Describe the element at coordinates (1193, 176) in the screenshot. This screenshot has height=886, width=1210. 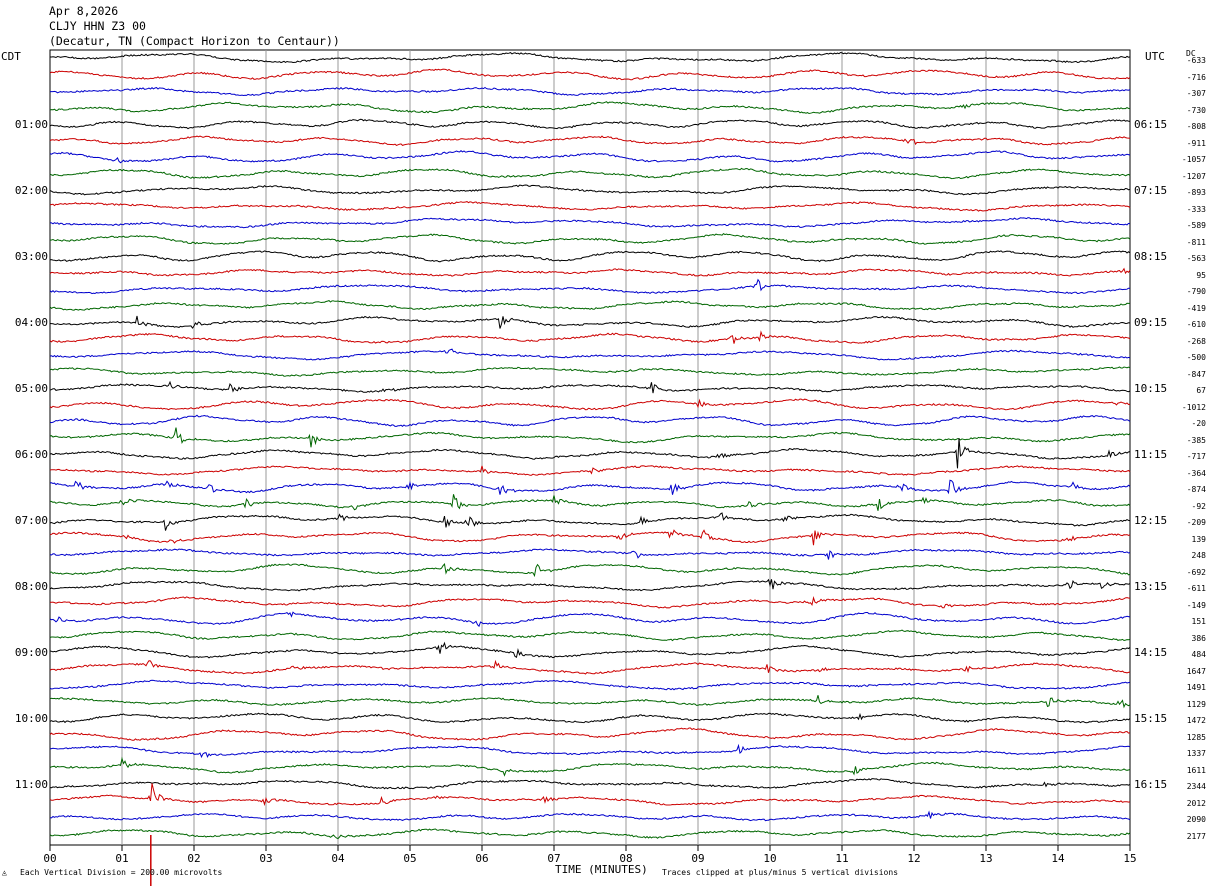
I see `dc-offset-label: -1207` at that location.